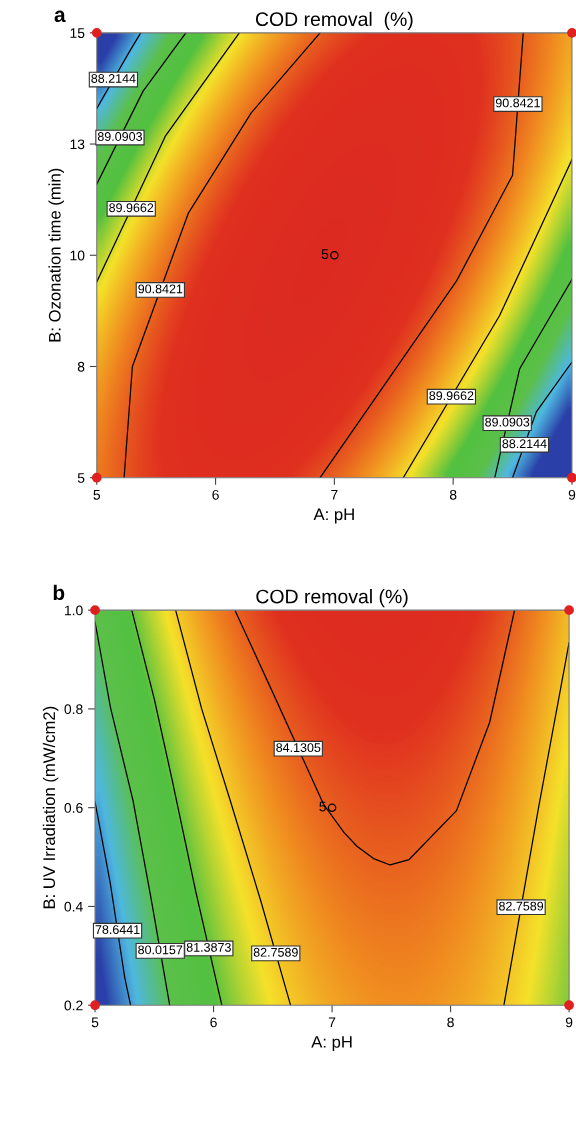  I want to click on series-label: 81.3873, so click(208, 947).